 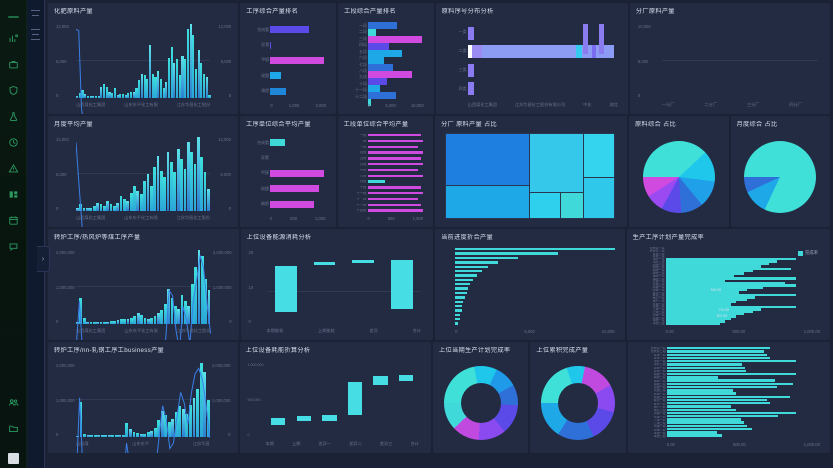 I want to click on users-icon, so click(x=13, y=402).